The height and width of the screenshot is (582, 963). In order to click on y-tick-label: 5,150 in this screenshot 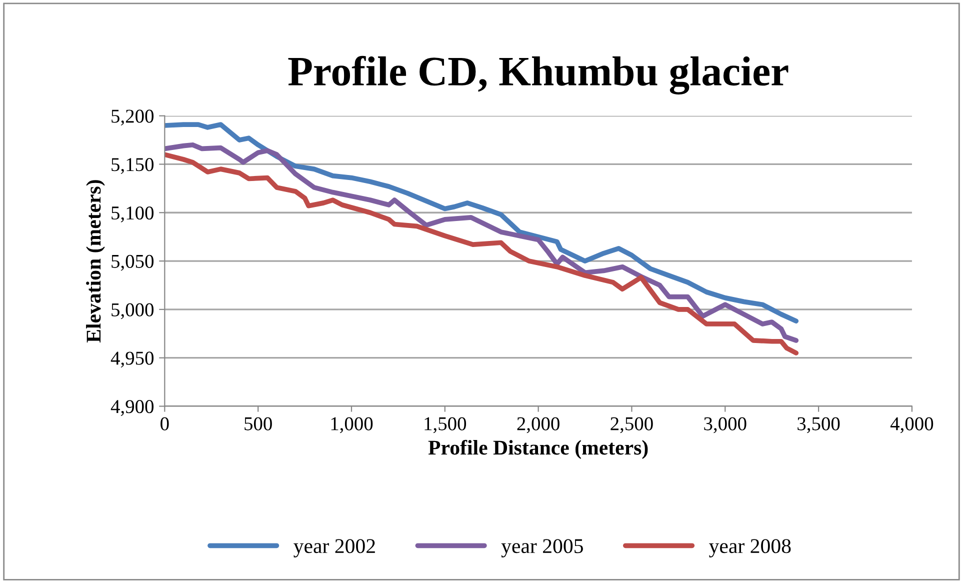, I will do `click(133, 166)`.